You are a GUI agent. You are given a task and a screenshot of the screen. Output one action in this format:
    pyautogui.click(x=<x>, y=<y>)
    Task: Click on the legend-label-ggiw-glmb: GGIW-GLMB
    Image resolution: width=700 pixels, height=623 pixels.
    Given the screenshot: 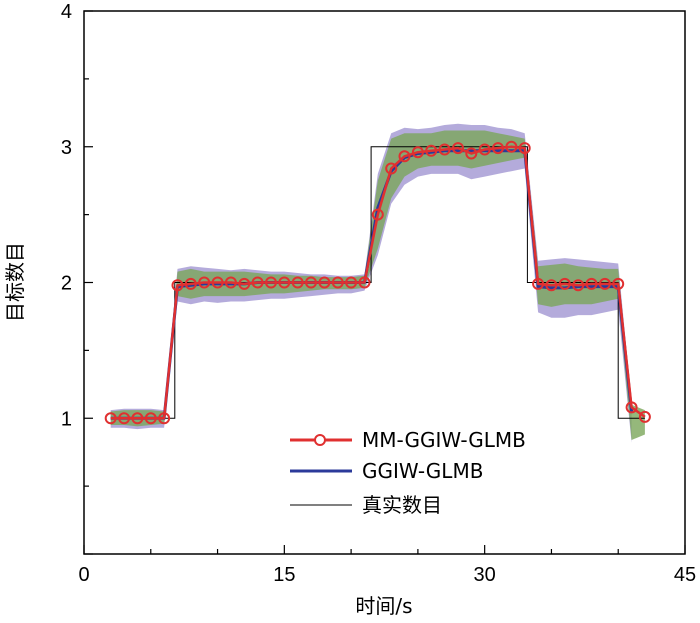 What is the action you would take?
    pyautogui.click(x=422, y=471)
    